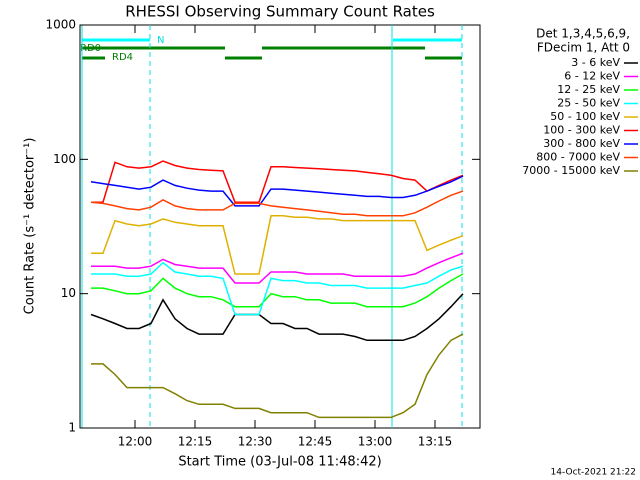  I want to click on x-tick-label: 13:00, so click(375, 442).